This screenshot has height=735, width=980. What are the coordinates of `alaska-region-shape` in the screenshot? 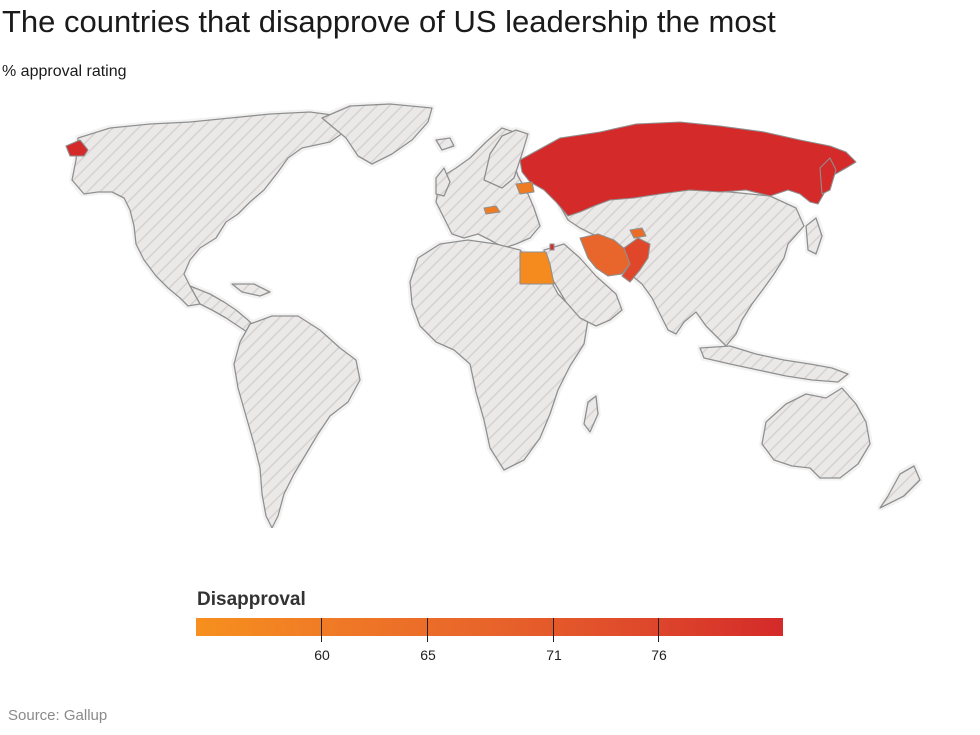 It's located at (77, 148).